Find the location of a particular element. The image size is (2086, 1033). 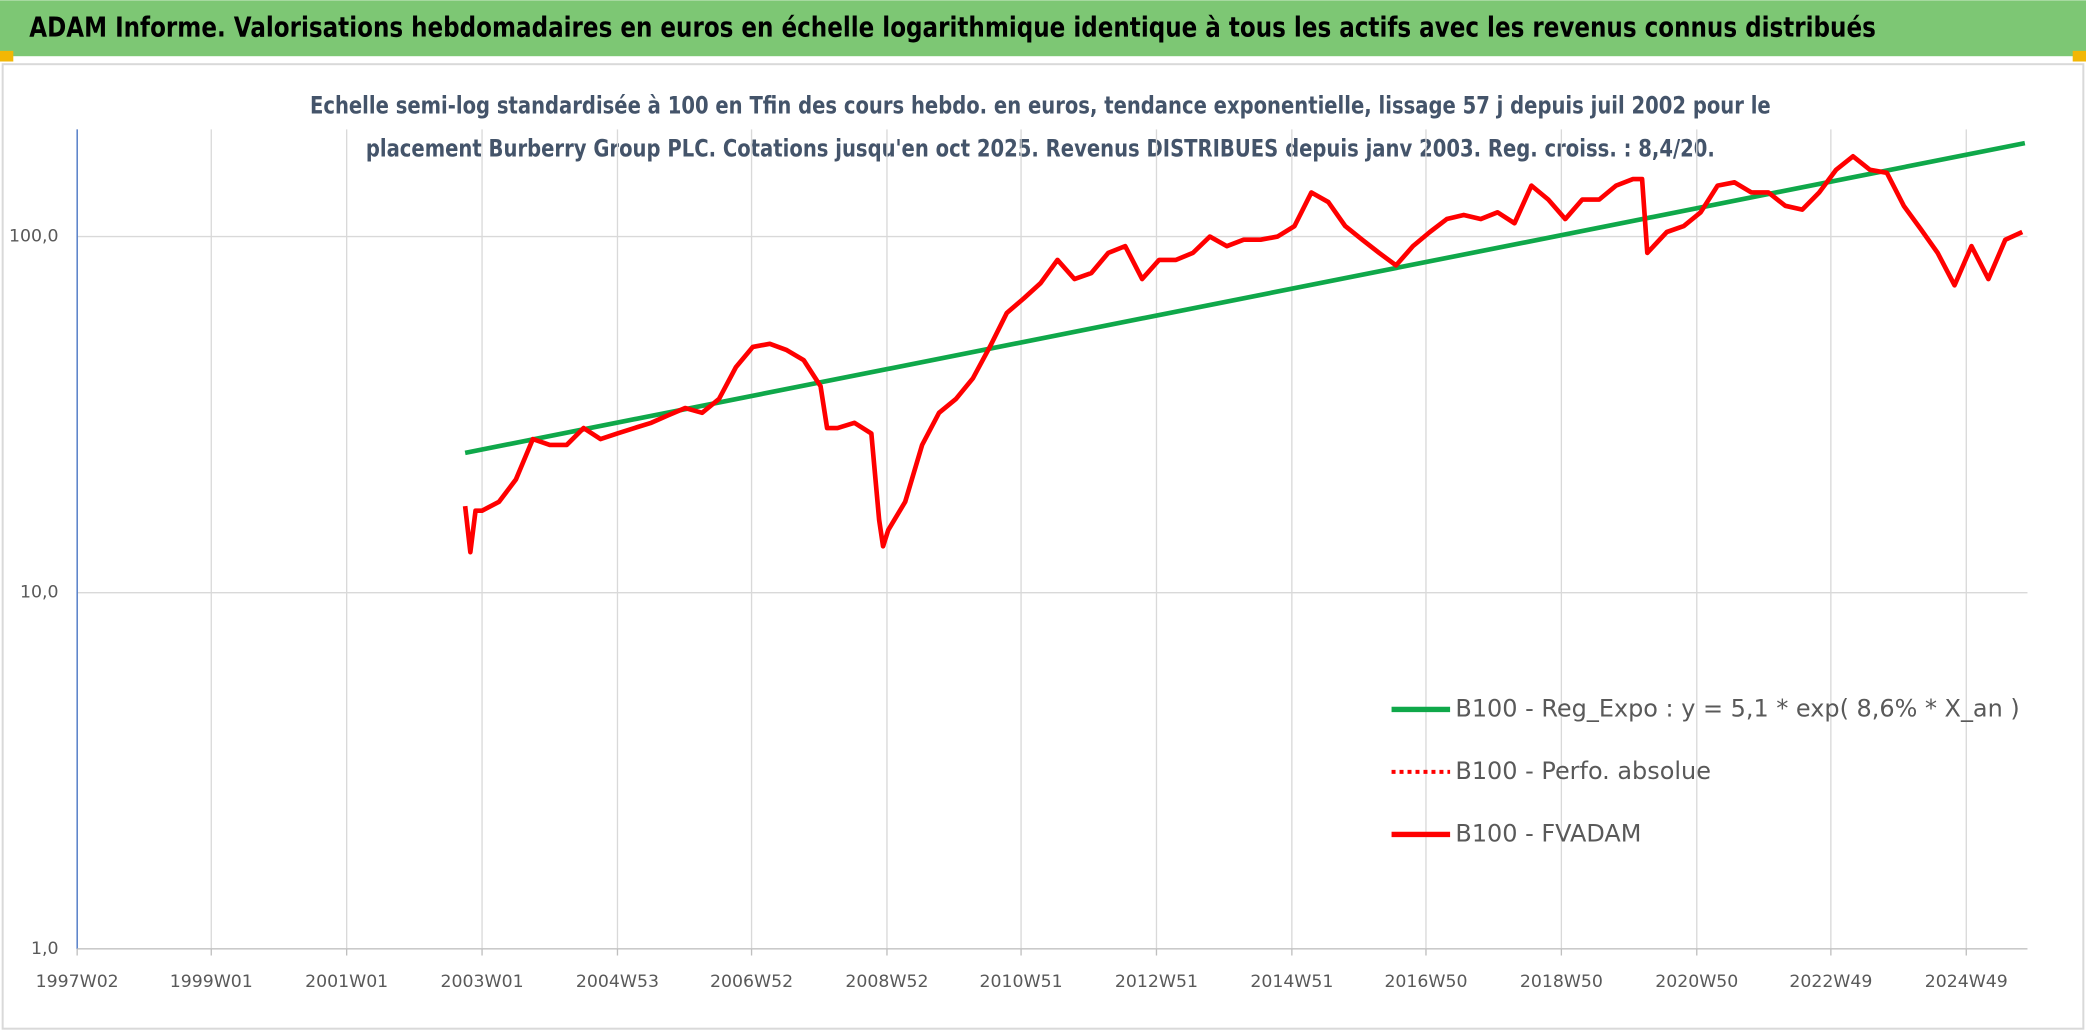

x-tick-label: 2008W52 is located at coordinates (886, 982).